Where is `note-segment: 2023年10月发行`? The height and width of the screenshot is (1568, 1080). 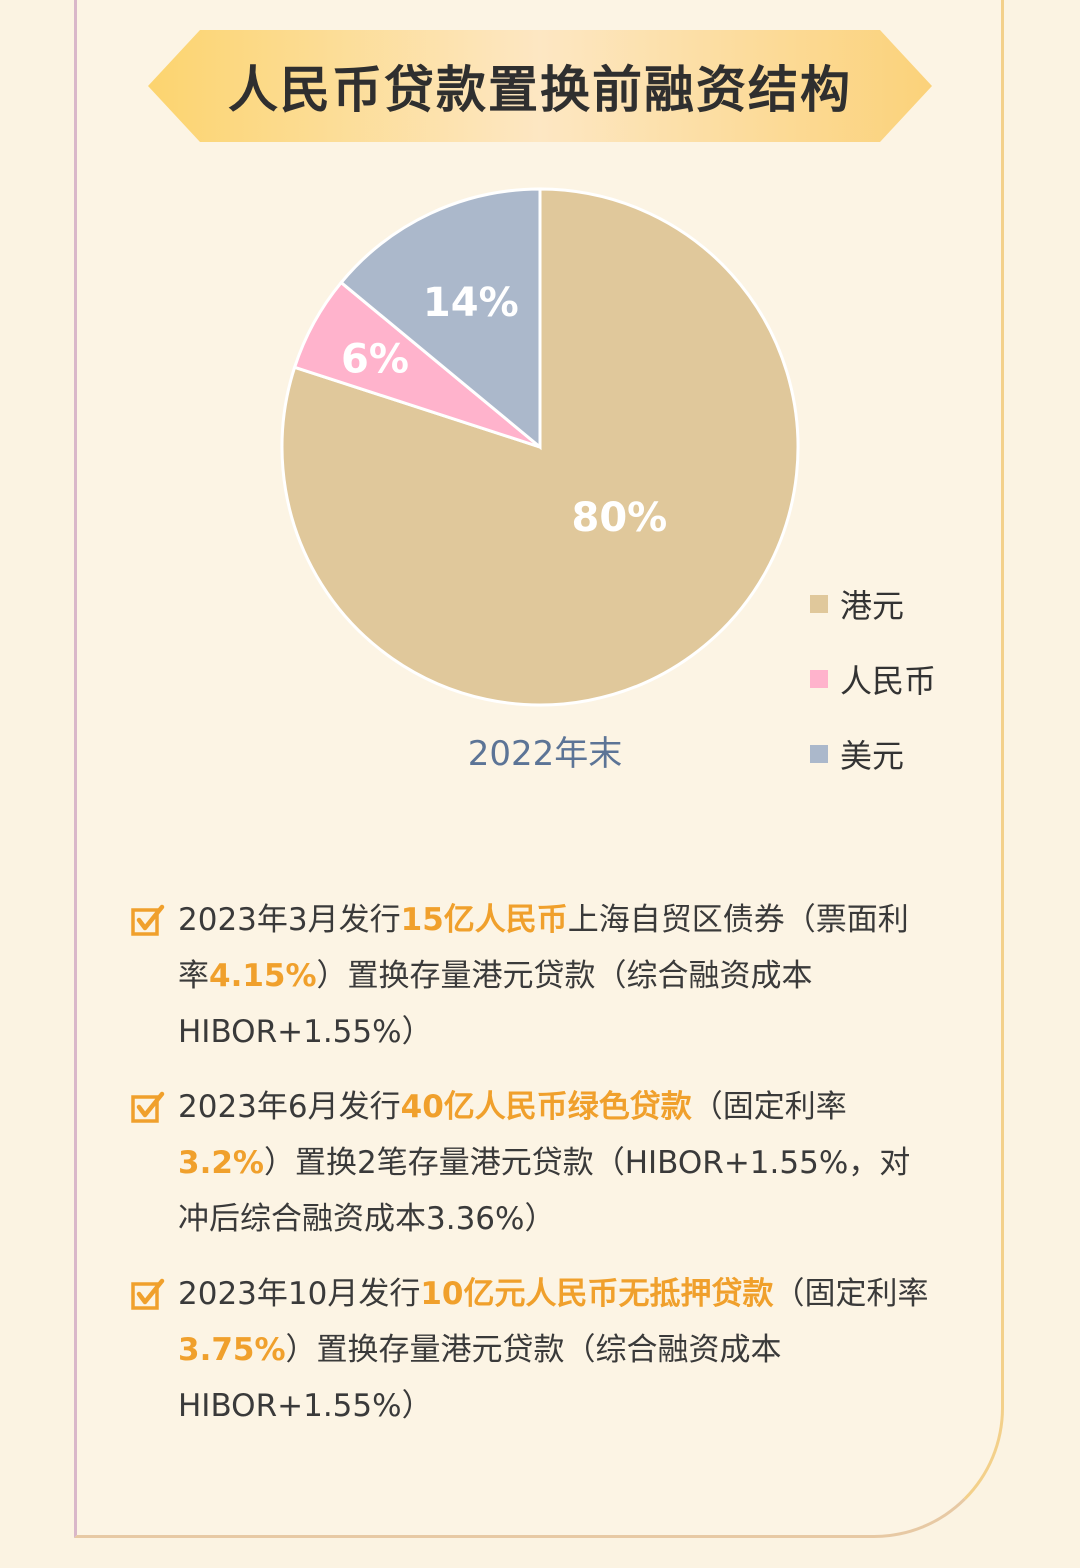 note-segment: 2023年10月发行 is located at coordinates (299, 1294).